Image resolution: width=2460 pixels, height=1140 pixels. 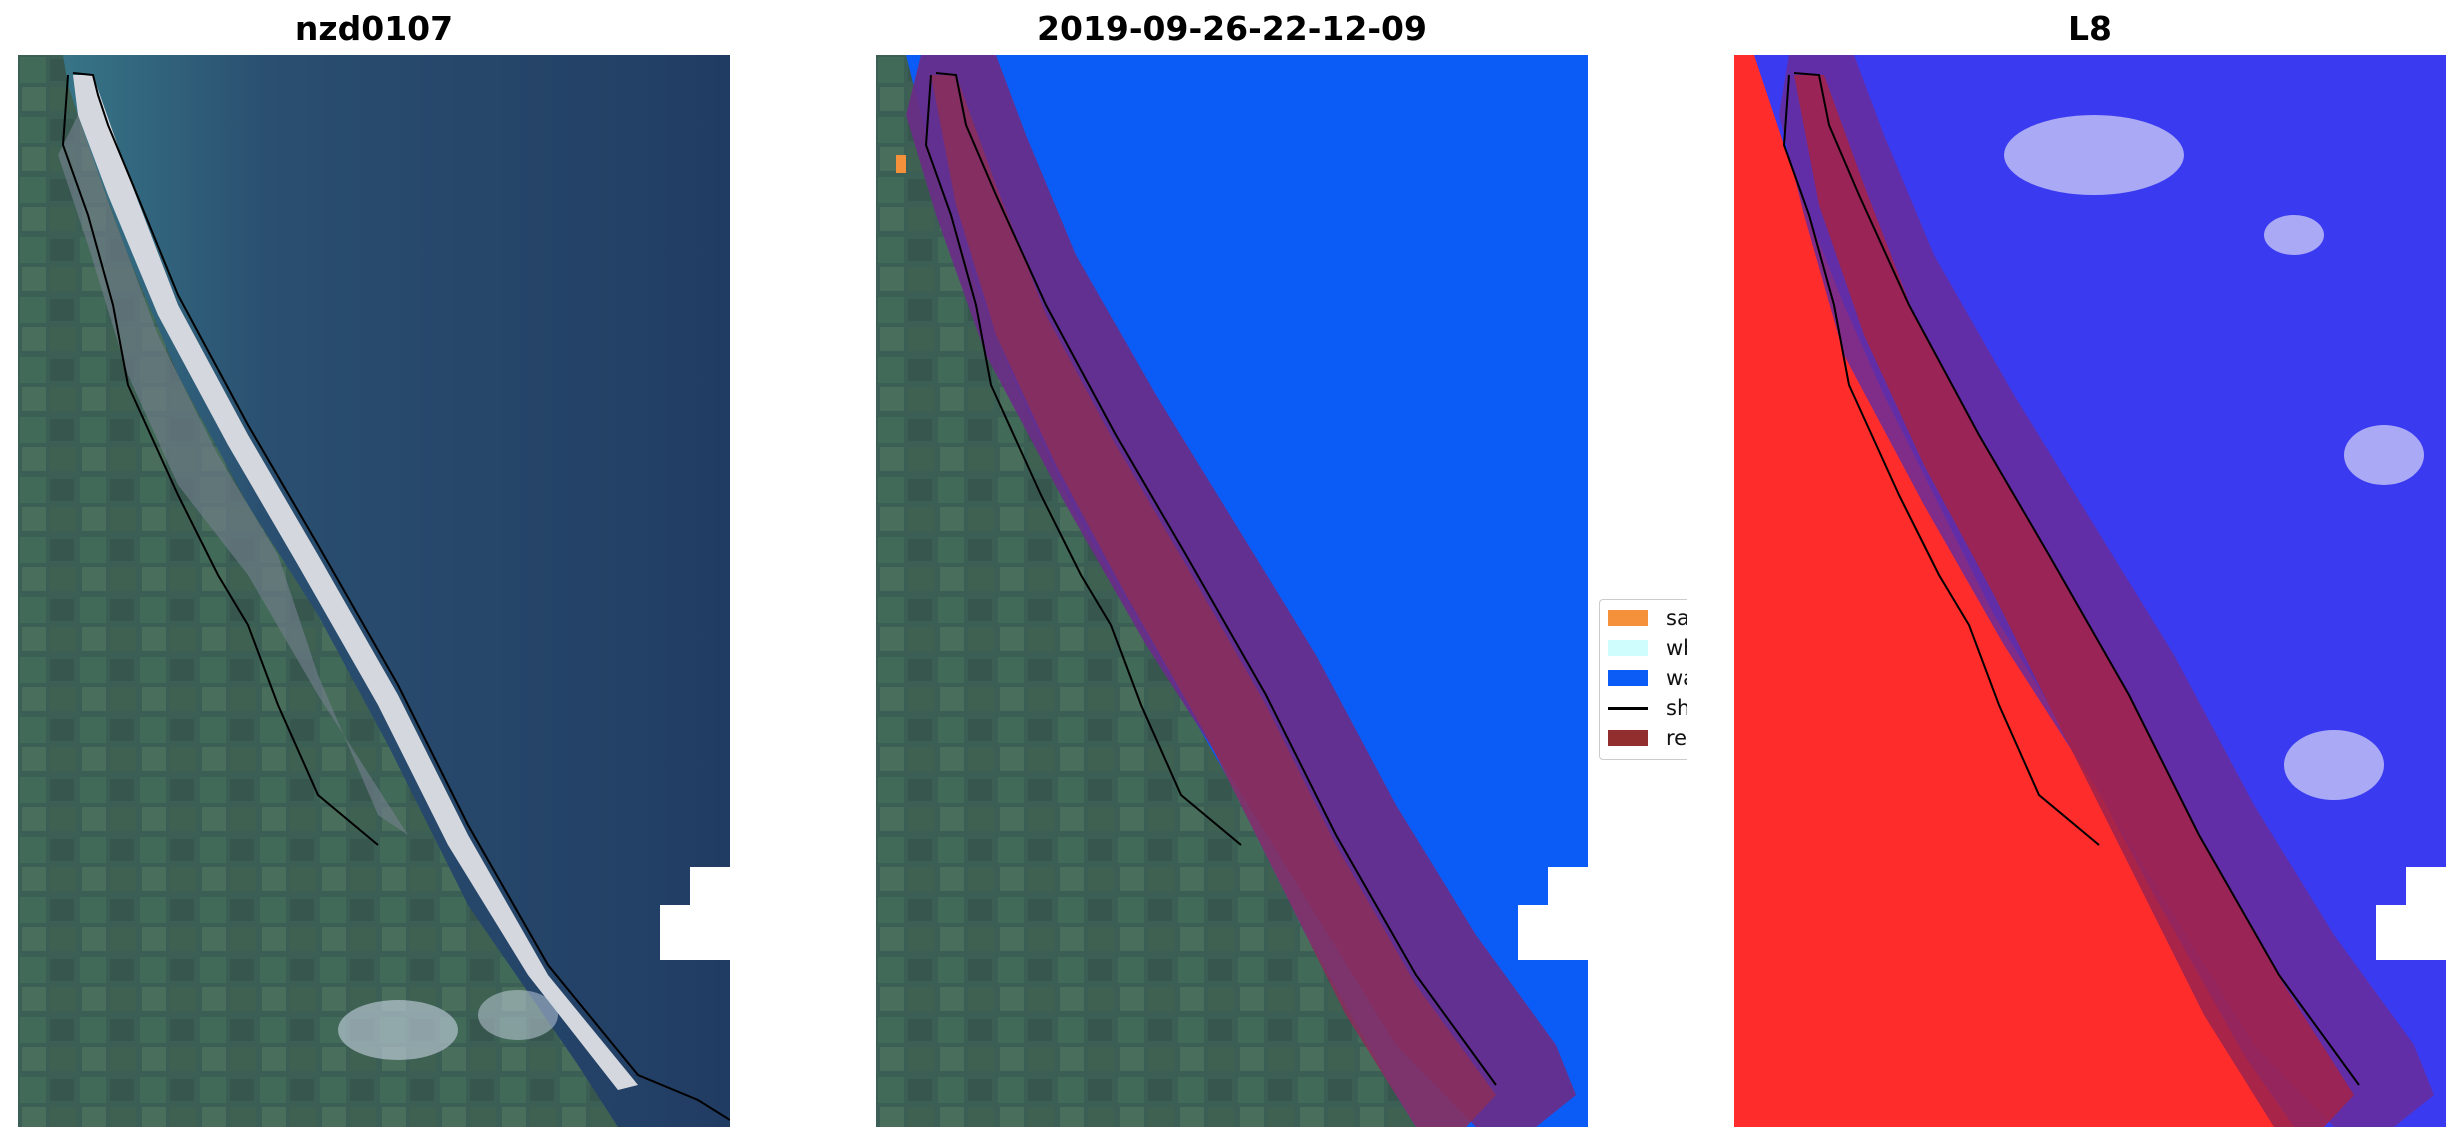 I want to click on panel-title-rgb: nzd0107, so click(x=374, y=28).